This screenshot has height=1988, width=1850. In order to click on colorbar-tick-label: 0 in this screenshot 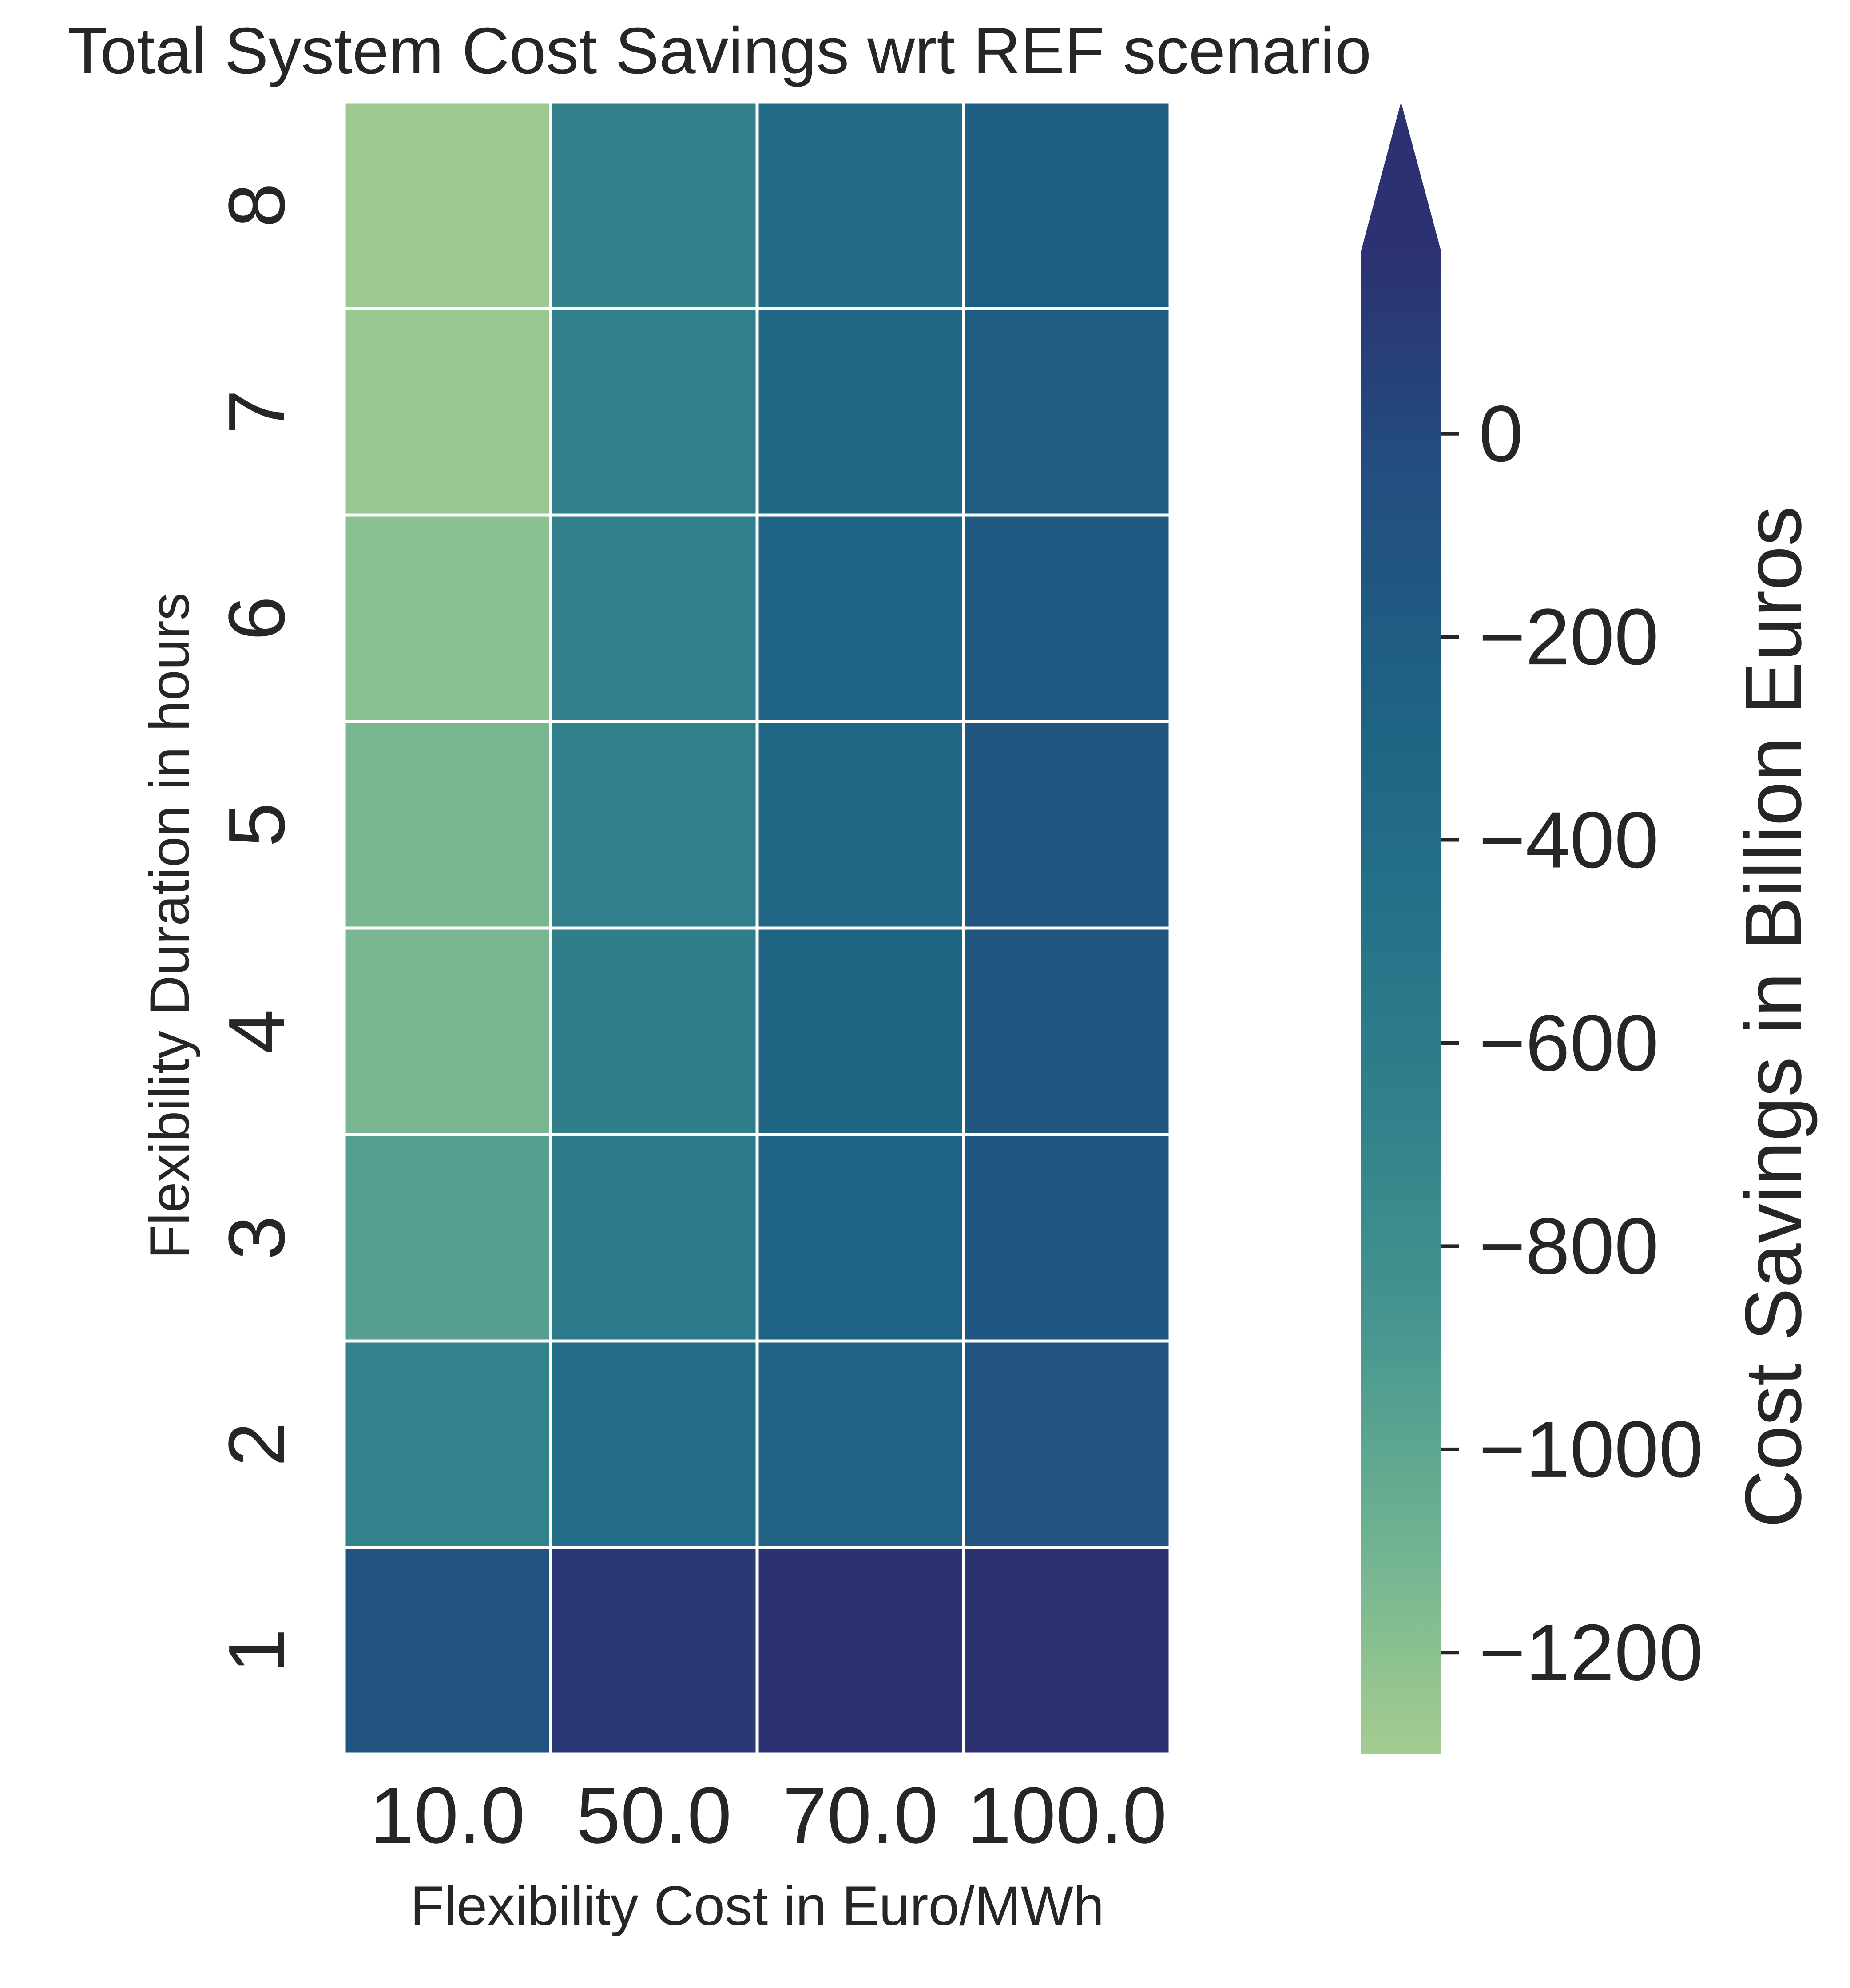, I will do `click(1501, 434)`.